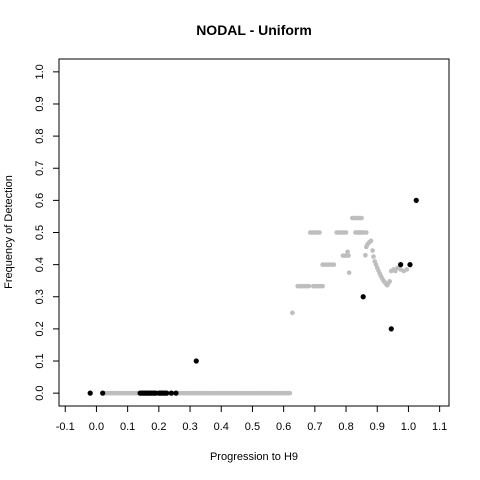 Image resolution: width=480 pixels, height=480 pixels. What do you see at coordinates (408, 427) in the screenshot?
I see `x-tick-label: 1.0` at bounding box center [408, 427].